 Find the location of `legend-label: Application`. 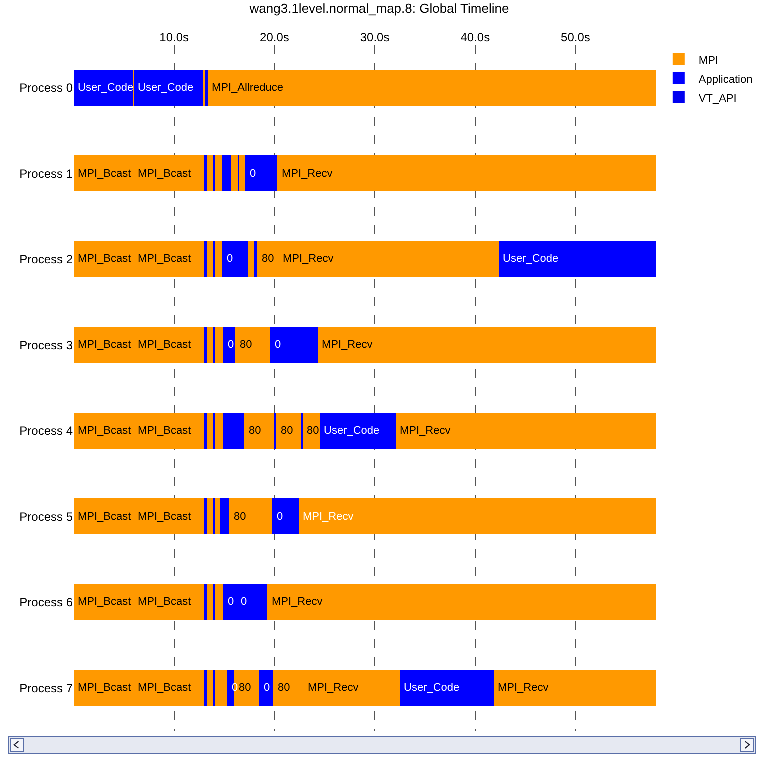

legend-label: Application is located at coordinates (725, 80).